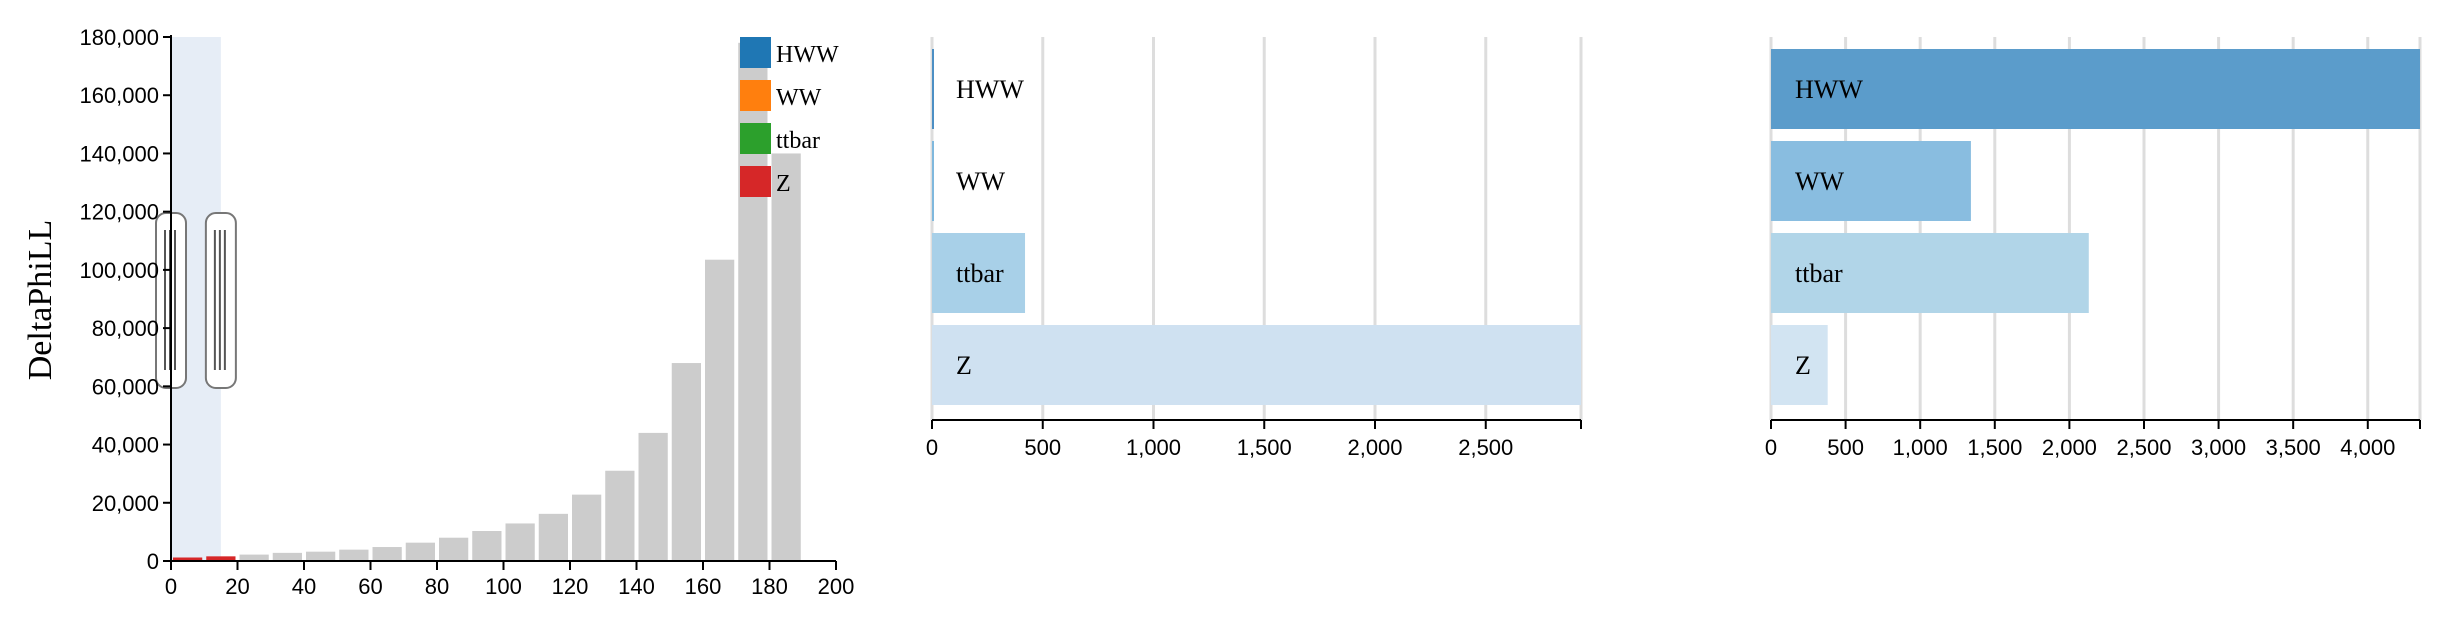  Describe the element at coordinates (125, 328) in the screenshot. I see `y-tick-label: 80,000` at that location.